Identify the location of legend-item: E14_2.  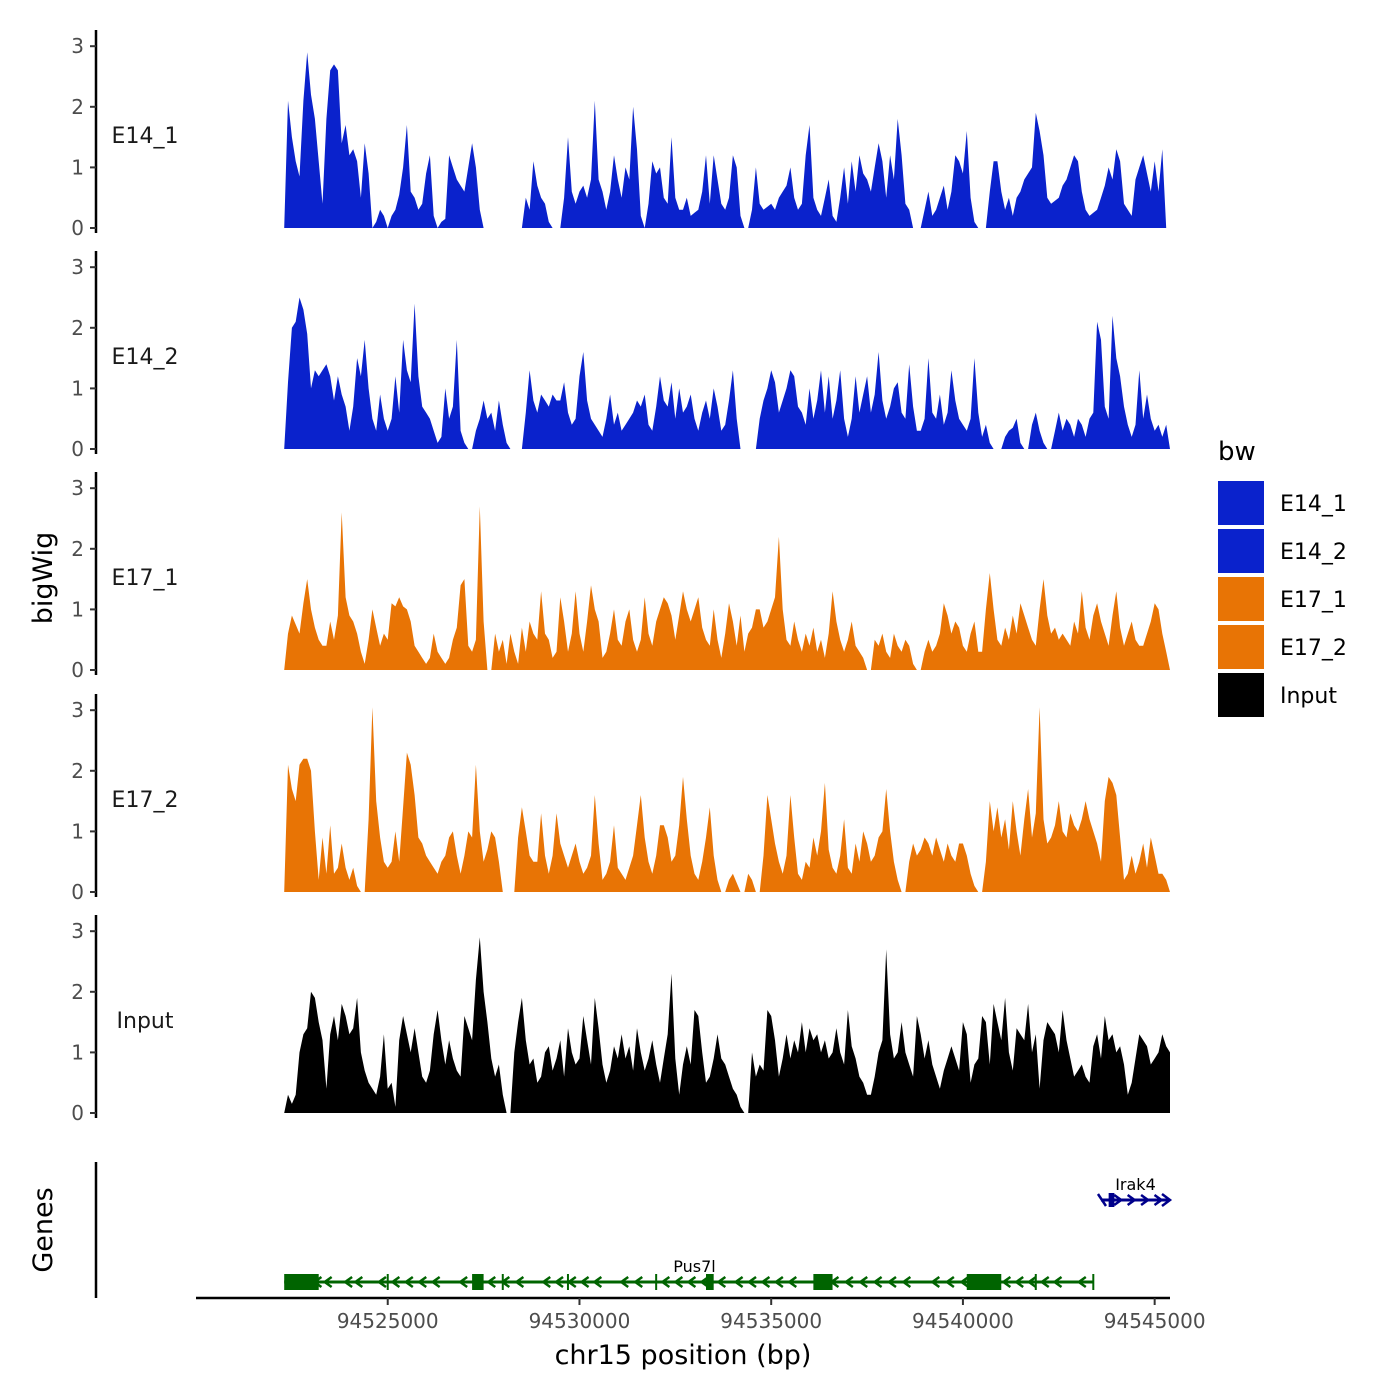
(1282, 551).